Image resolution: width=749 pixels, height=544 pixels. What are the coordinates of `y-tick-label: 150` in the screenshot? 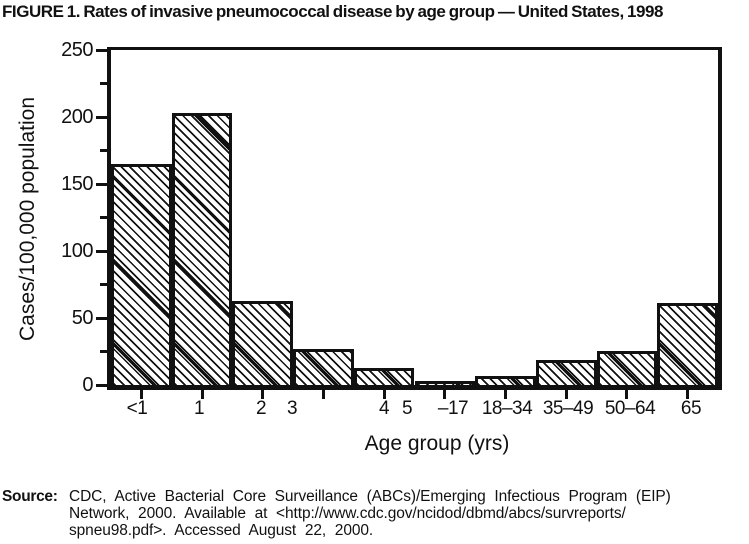 It's located at (77, 184).